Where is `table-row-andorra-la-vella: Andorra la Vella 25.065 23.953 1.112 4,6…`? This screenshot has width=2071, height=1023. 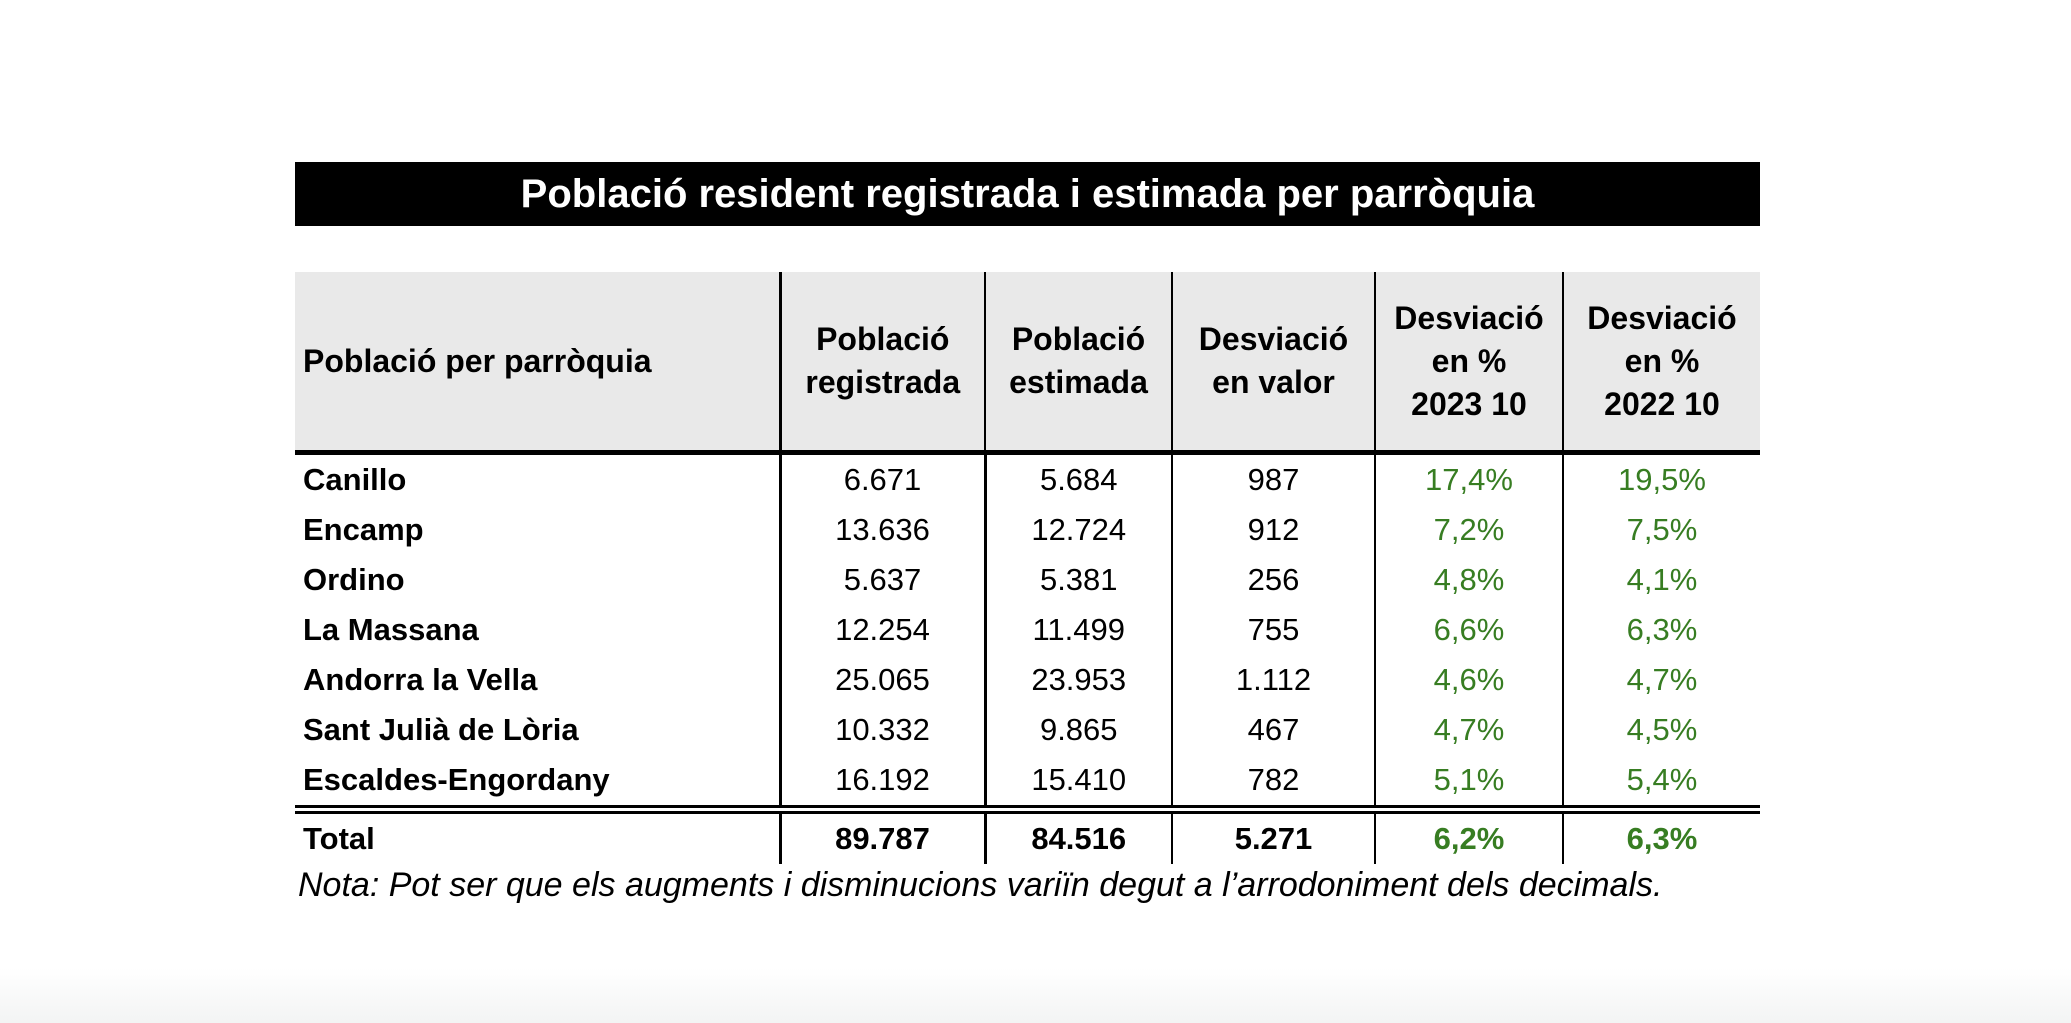 table-row-andorra-la-vella: Andorra la Vella 25.065 23.953 1.112 4,6… is located at coordinates (1027, 680).